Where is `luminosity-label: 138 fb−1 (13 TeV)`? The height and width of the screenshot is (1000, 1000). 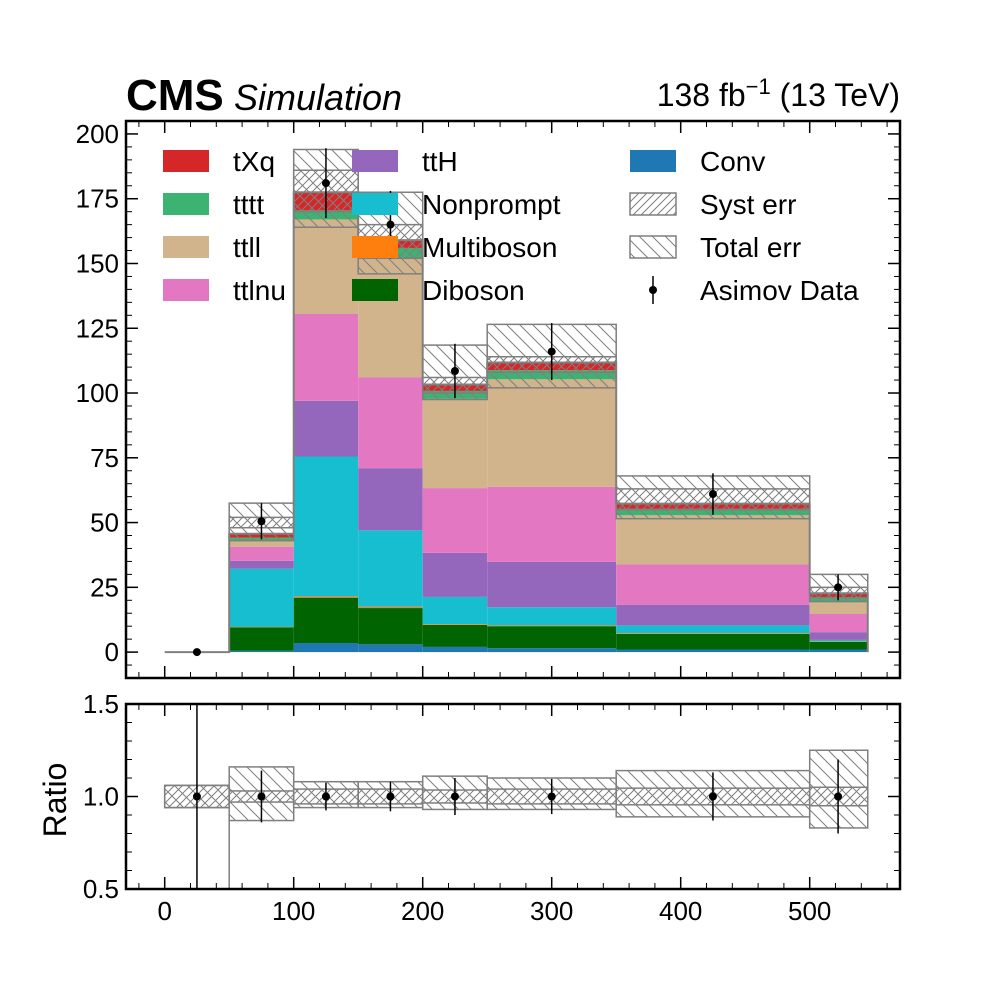 luminosity-label: 138 fb−1 (13 TeV) is located at coordinates (778, 93).